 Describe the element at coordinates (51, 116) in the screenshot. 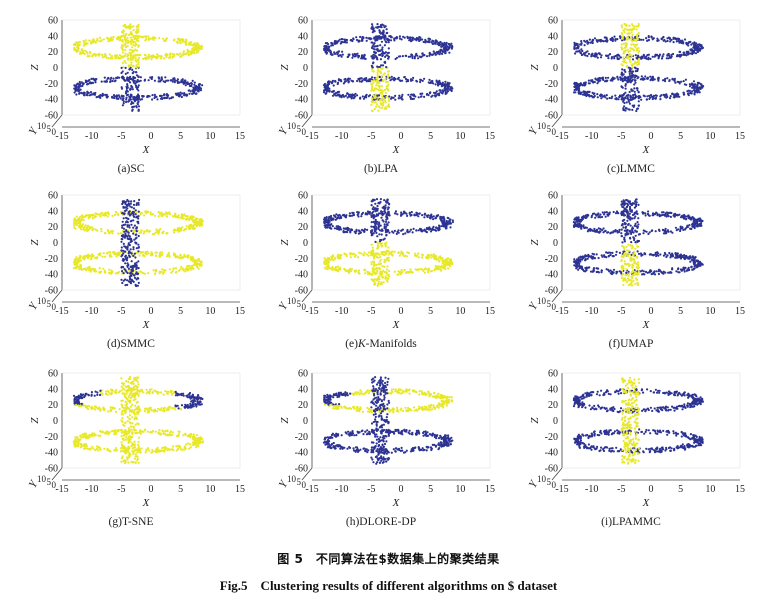

I see `z-tick-label: -60` at that location.